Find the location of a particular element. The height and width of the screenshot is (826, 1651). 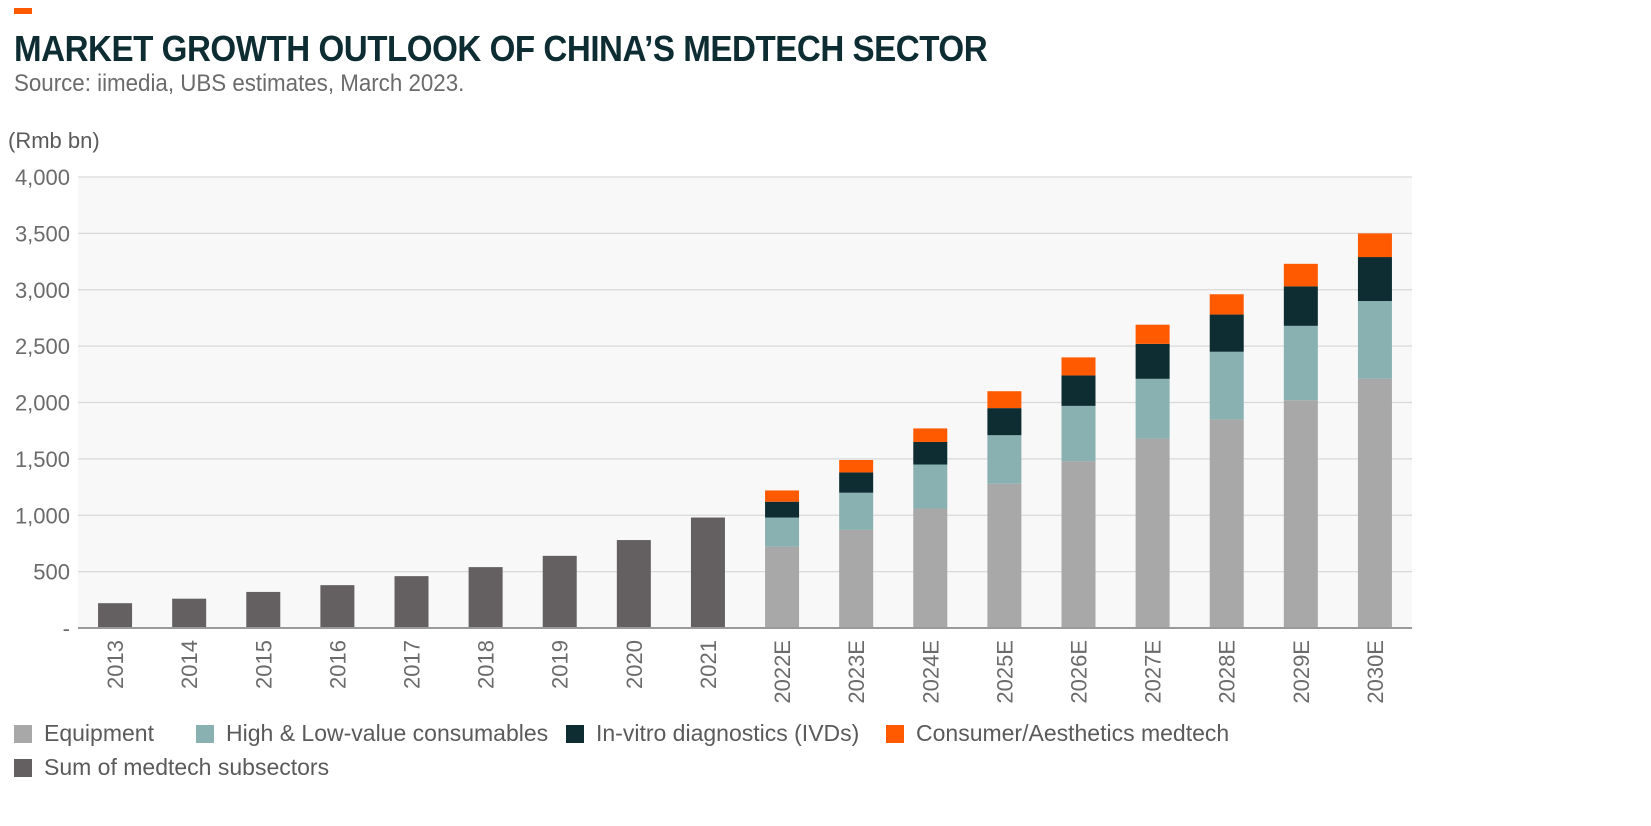

x-tick-label: 2017 is located at coordinates (412, 664).